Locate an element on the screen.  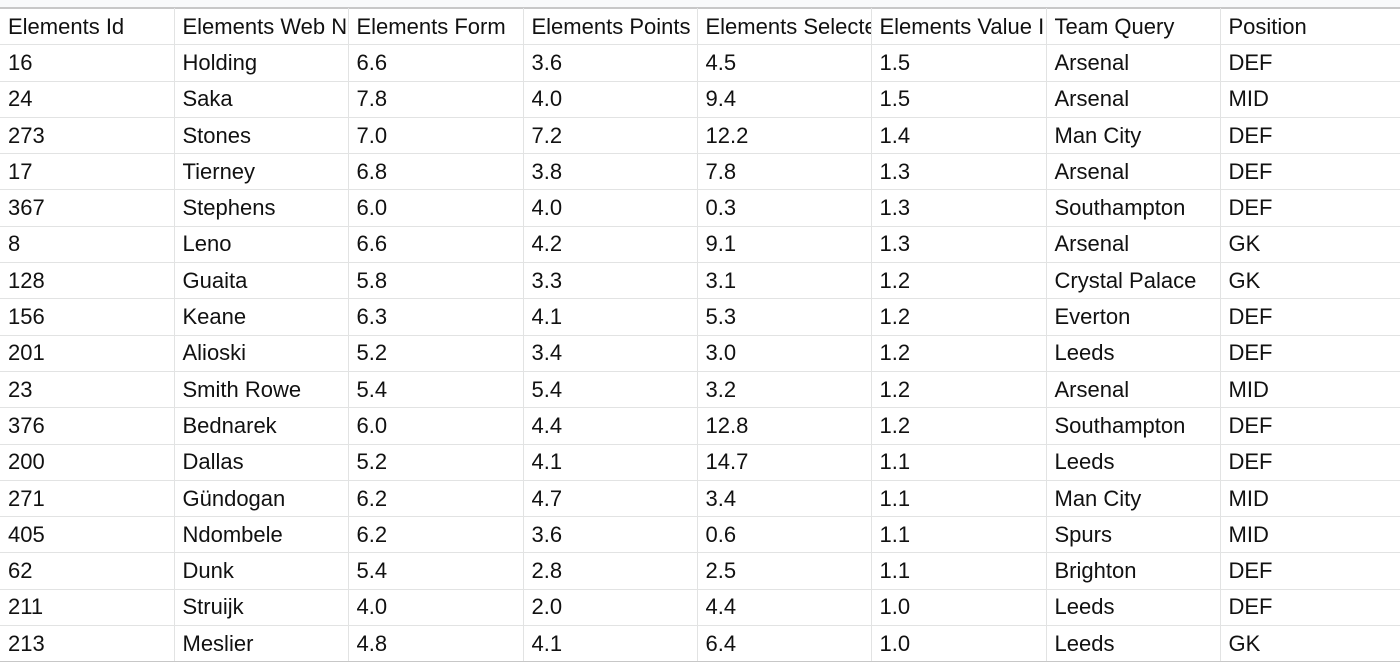
table-cell: Smith Rowe is located at coordinates (261, 389).